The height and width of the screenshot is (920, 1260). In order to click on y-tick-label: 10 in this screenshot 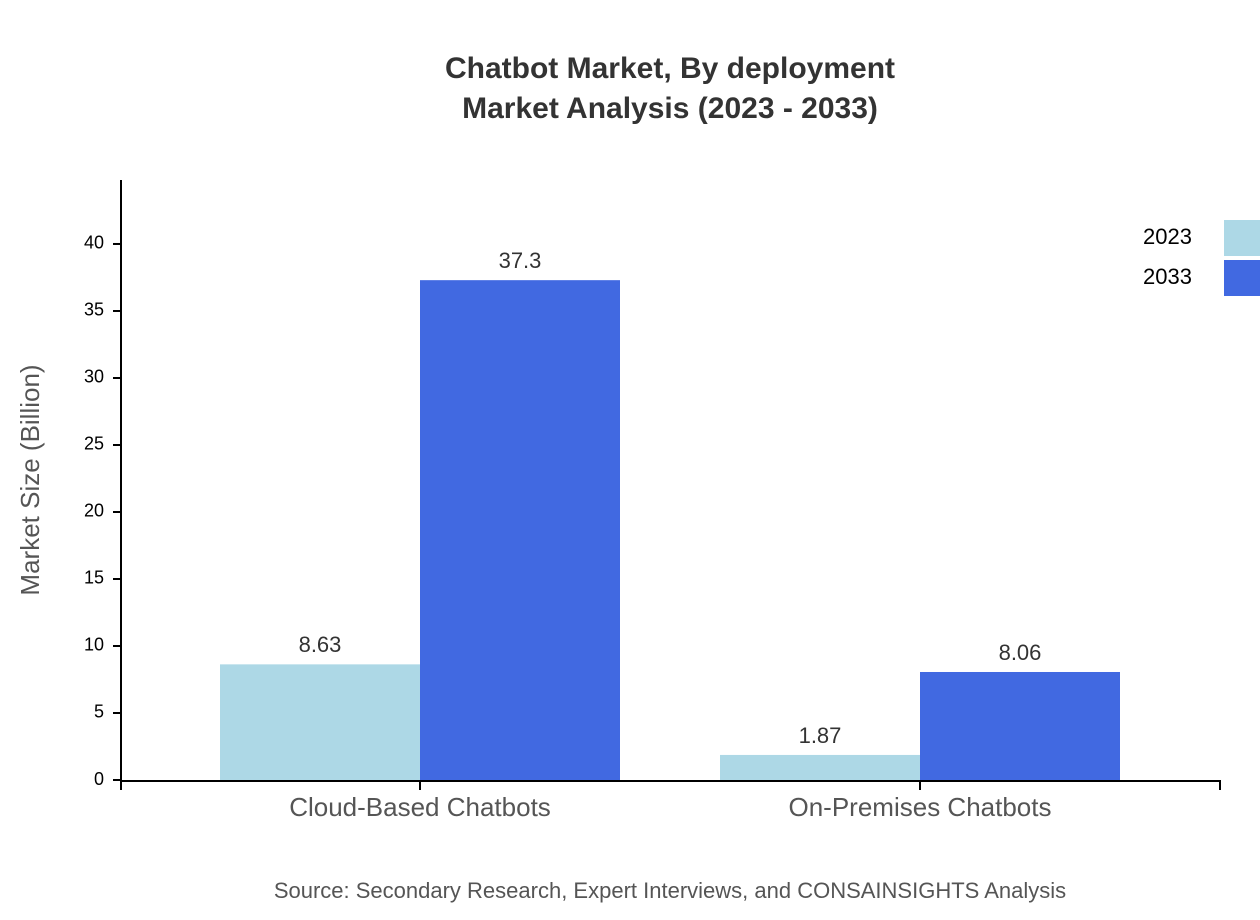, I will do `click(94, 645)`.